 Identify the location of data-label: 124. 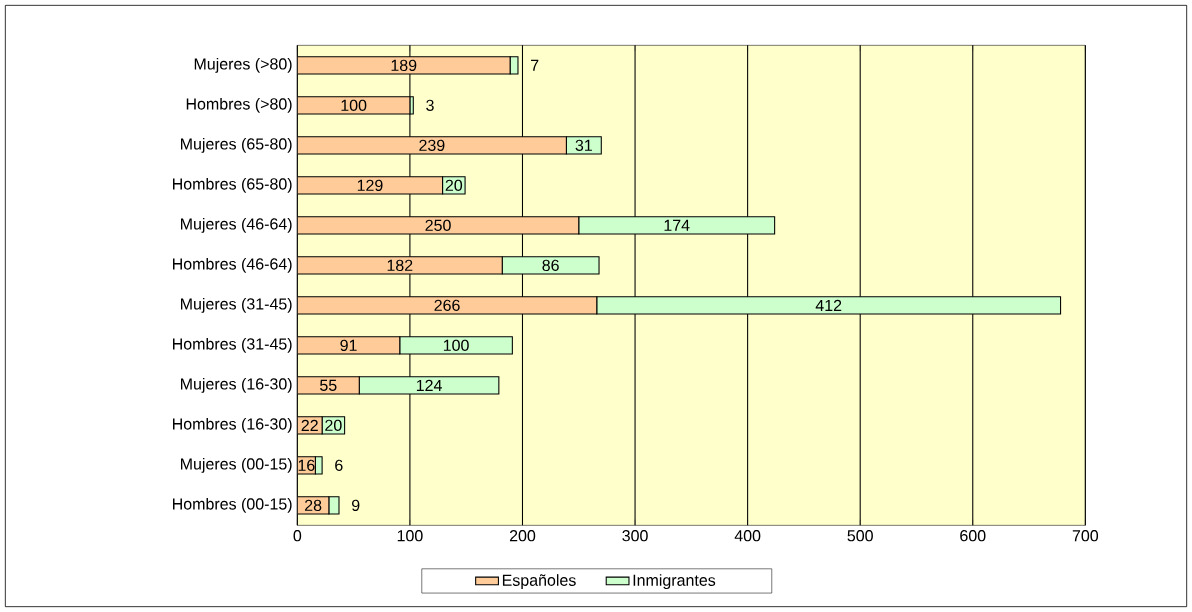
(429, 385).